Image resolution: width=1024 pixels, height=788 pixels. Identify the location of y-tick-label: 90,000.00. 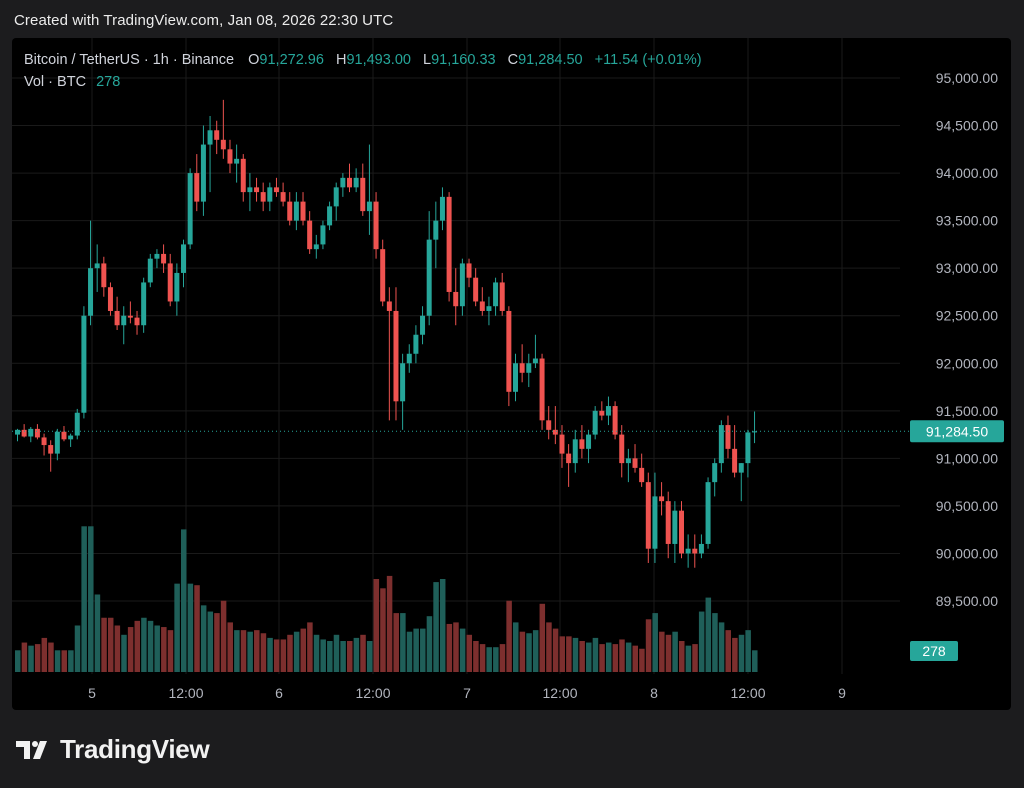
(967, 553).